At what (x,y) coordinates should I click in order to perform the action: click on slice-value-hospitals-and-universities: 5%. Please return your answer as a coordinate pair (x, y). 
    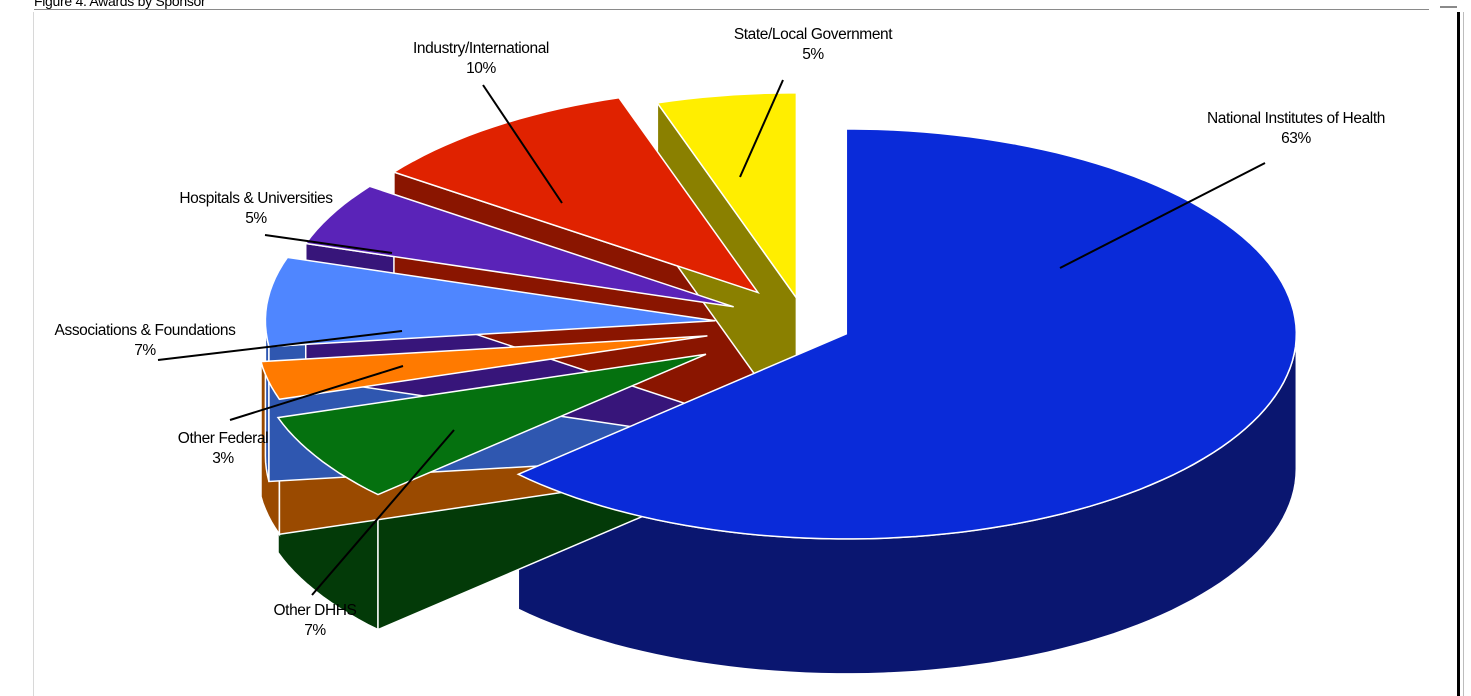
    Looking at the image, I should click on (256, 218).